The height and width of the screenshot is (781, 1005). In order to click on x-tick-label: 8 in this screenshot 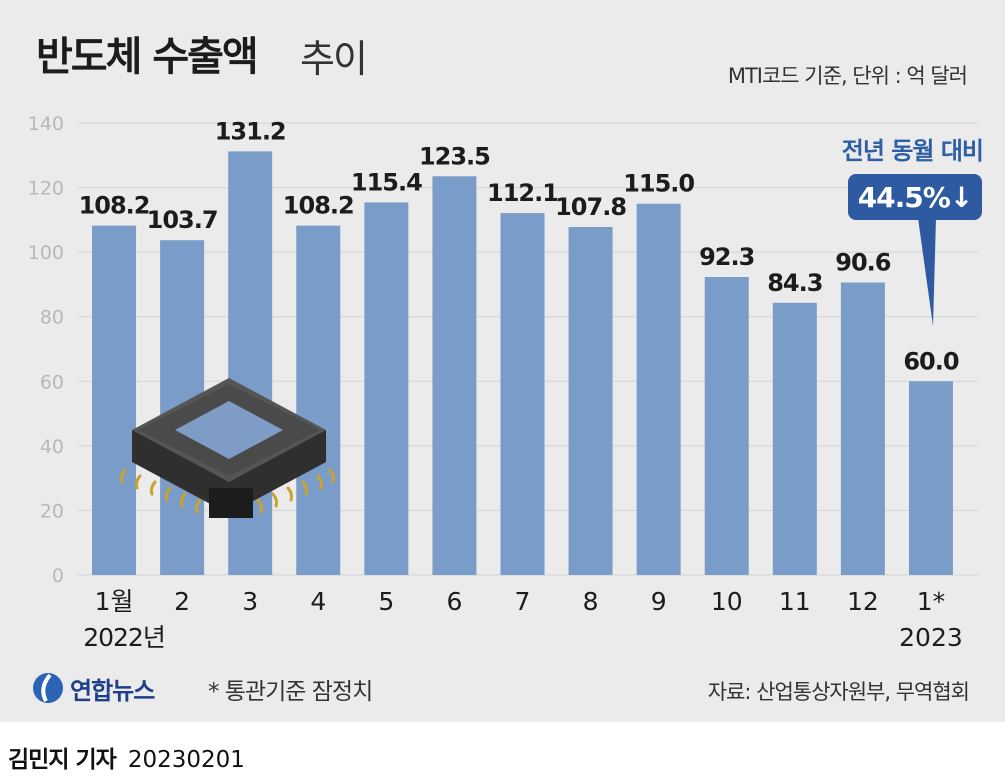, I will do `click(591, 601)`.